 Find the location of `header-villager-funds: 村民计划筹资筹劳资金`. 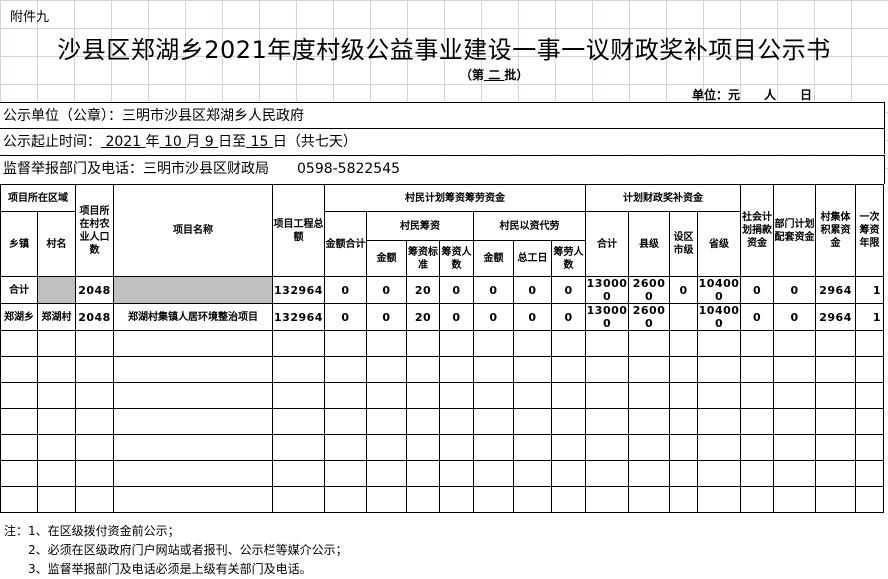

header-villager-funds: 村民计划筹资筹劳资金 is located at coordinates (455, 198).